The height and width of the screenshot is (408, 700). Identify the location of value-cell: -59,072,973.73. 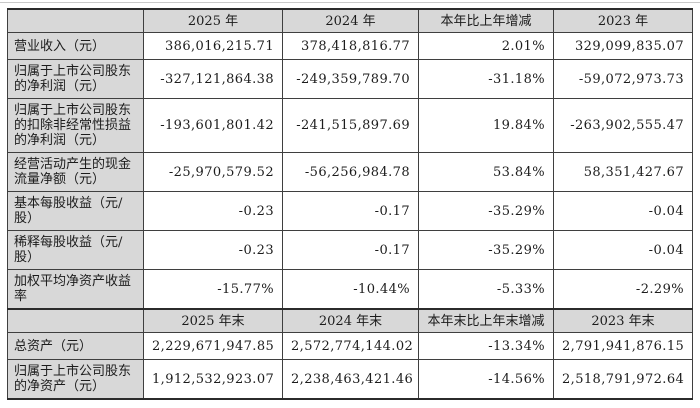
(623, 79).